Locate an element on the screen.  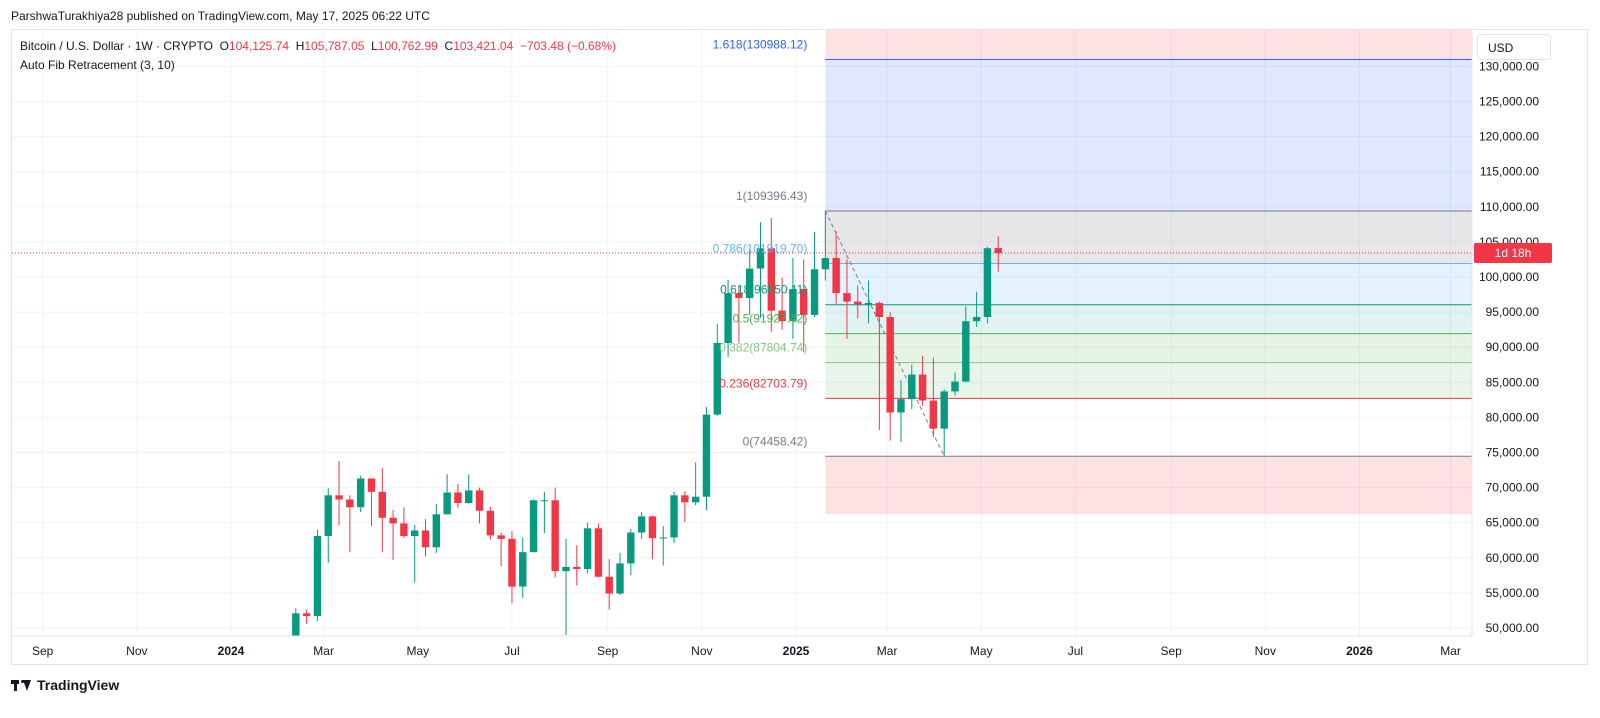
fib-level-label: 0.618(96050.11) is located at coordinates (763, 290).